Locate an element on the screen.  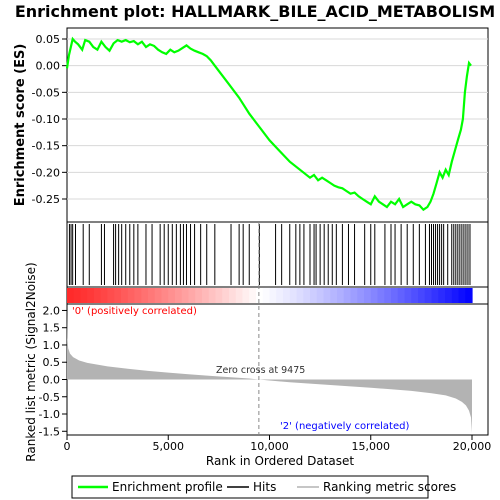
metric-y-tick-label: 2.0 is located at coordinates (52, 310).